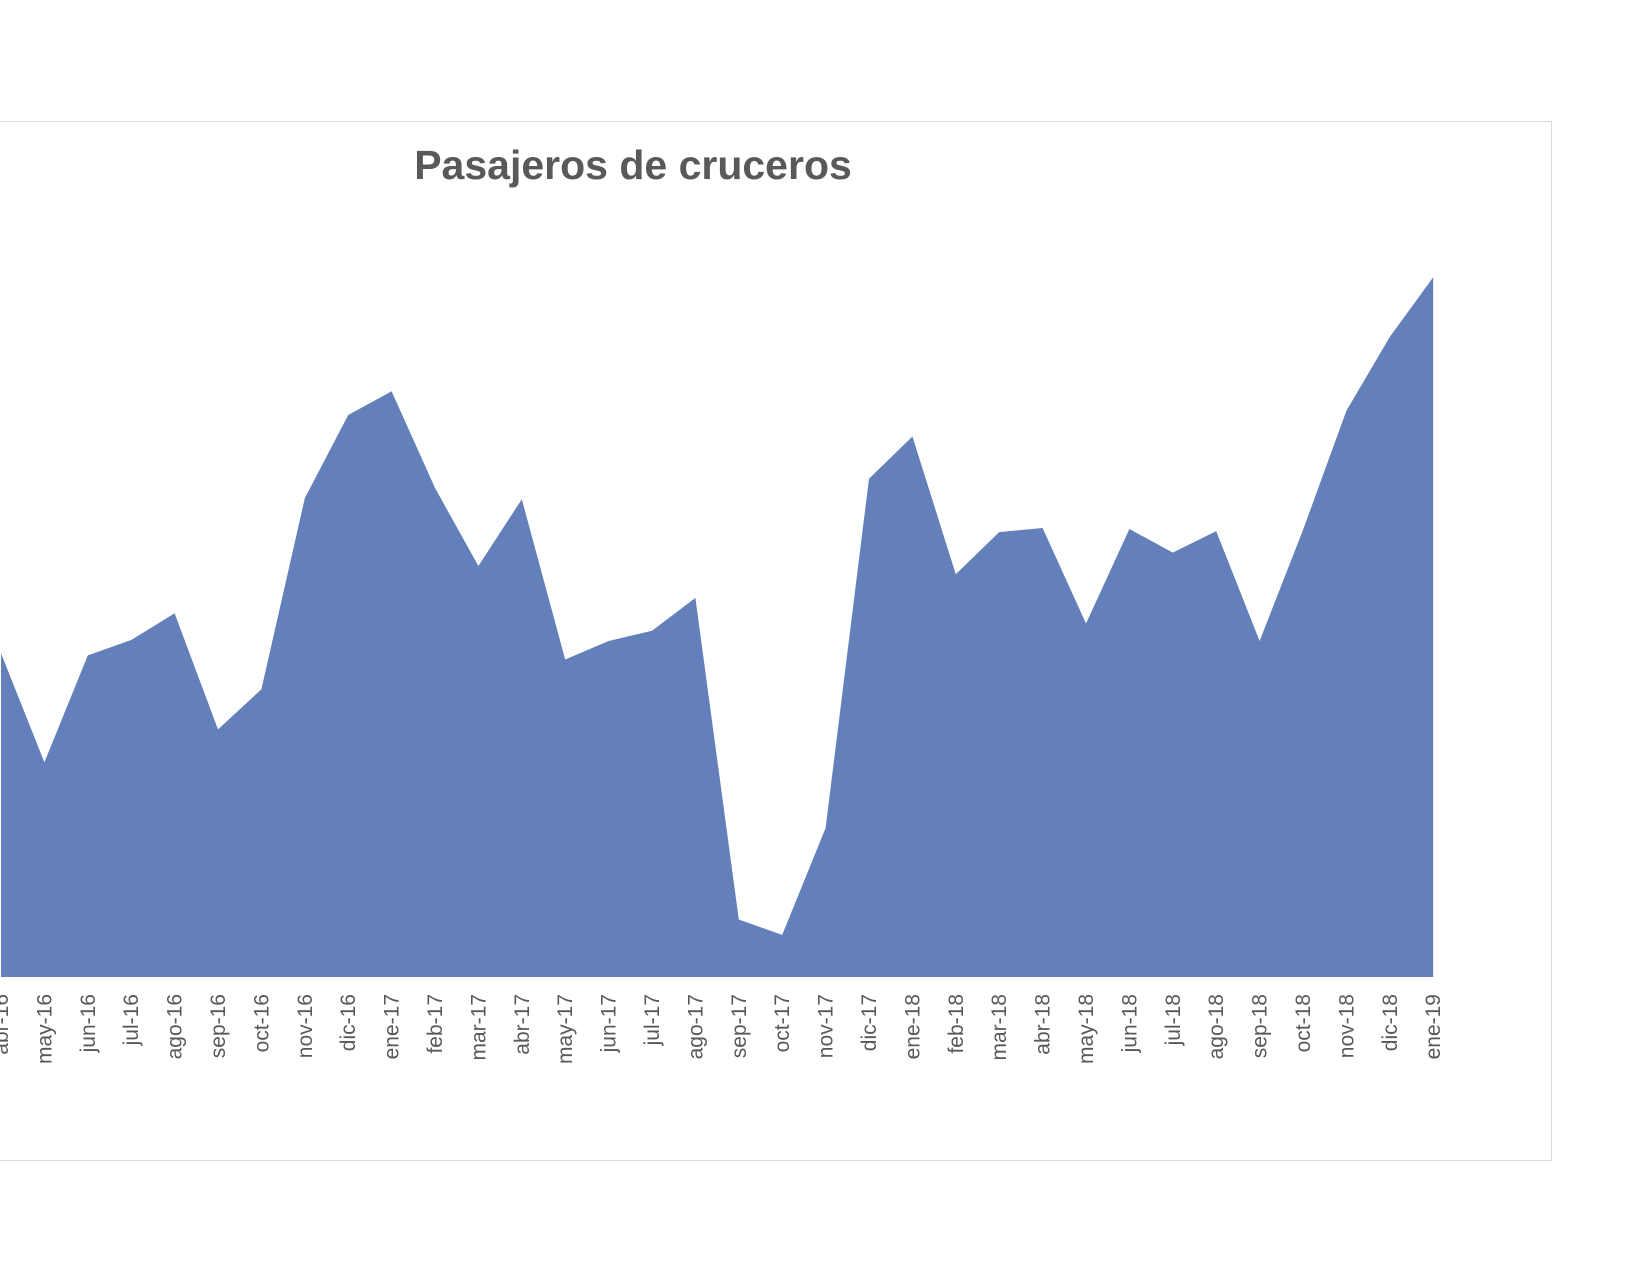 The height and width of the screenshot is (1275, 1650). I want to click on x-tick-label: oct-17, so click(782, 1023).